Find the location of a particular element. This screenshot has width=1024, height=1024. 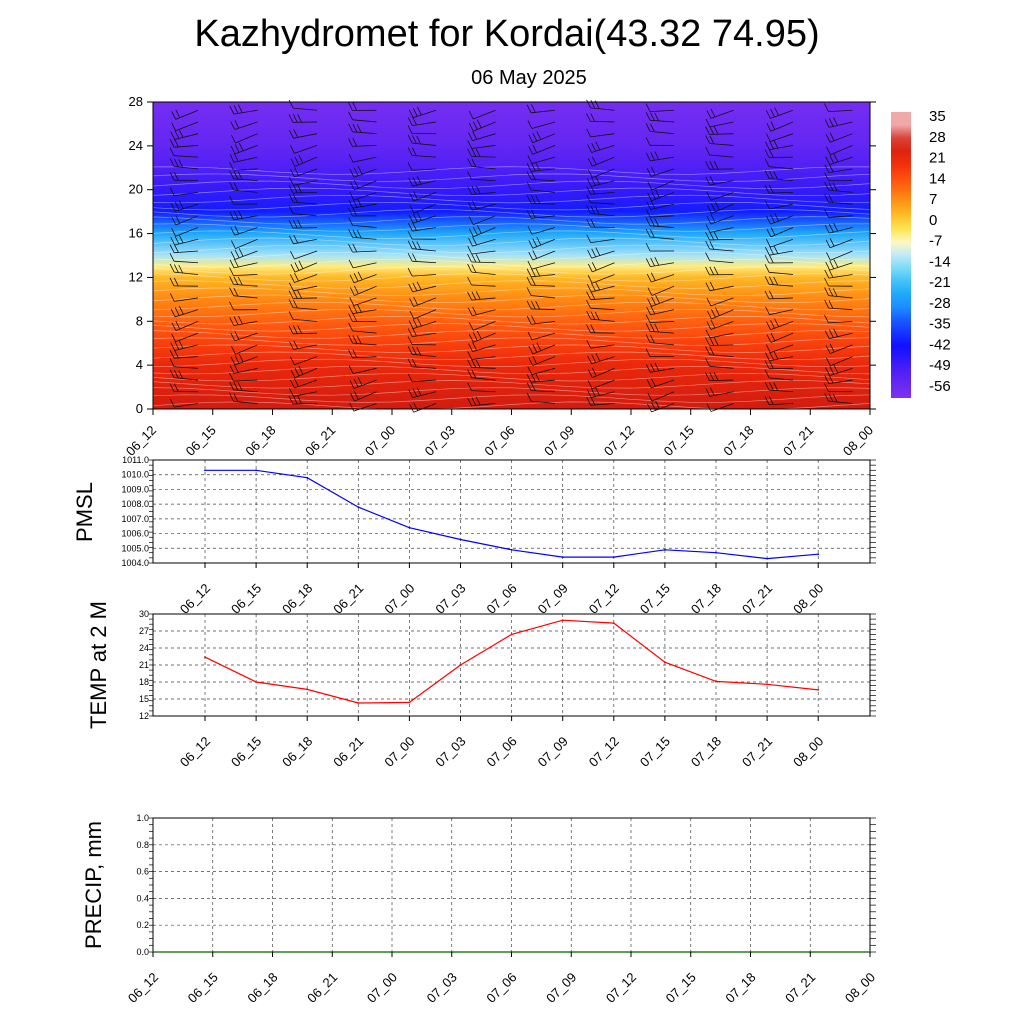

colorbar-labels: 35 28 21 14 7 0 -7 -14 -21 -28 -35 -42 -49 -56 is located at coordinates (940, 251).